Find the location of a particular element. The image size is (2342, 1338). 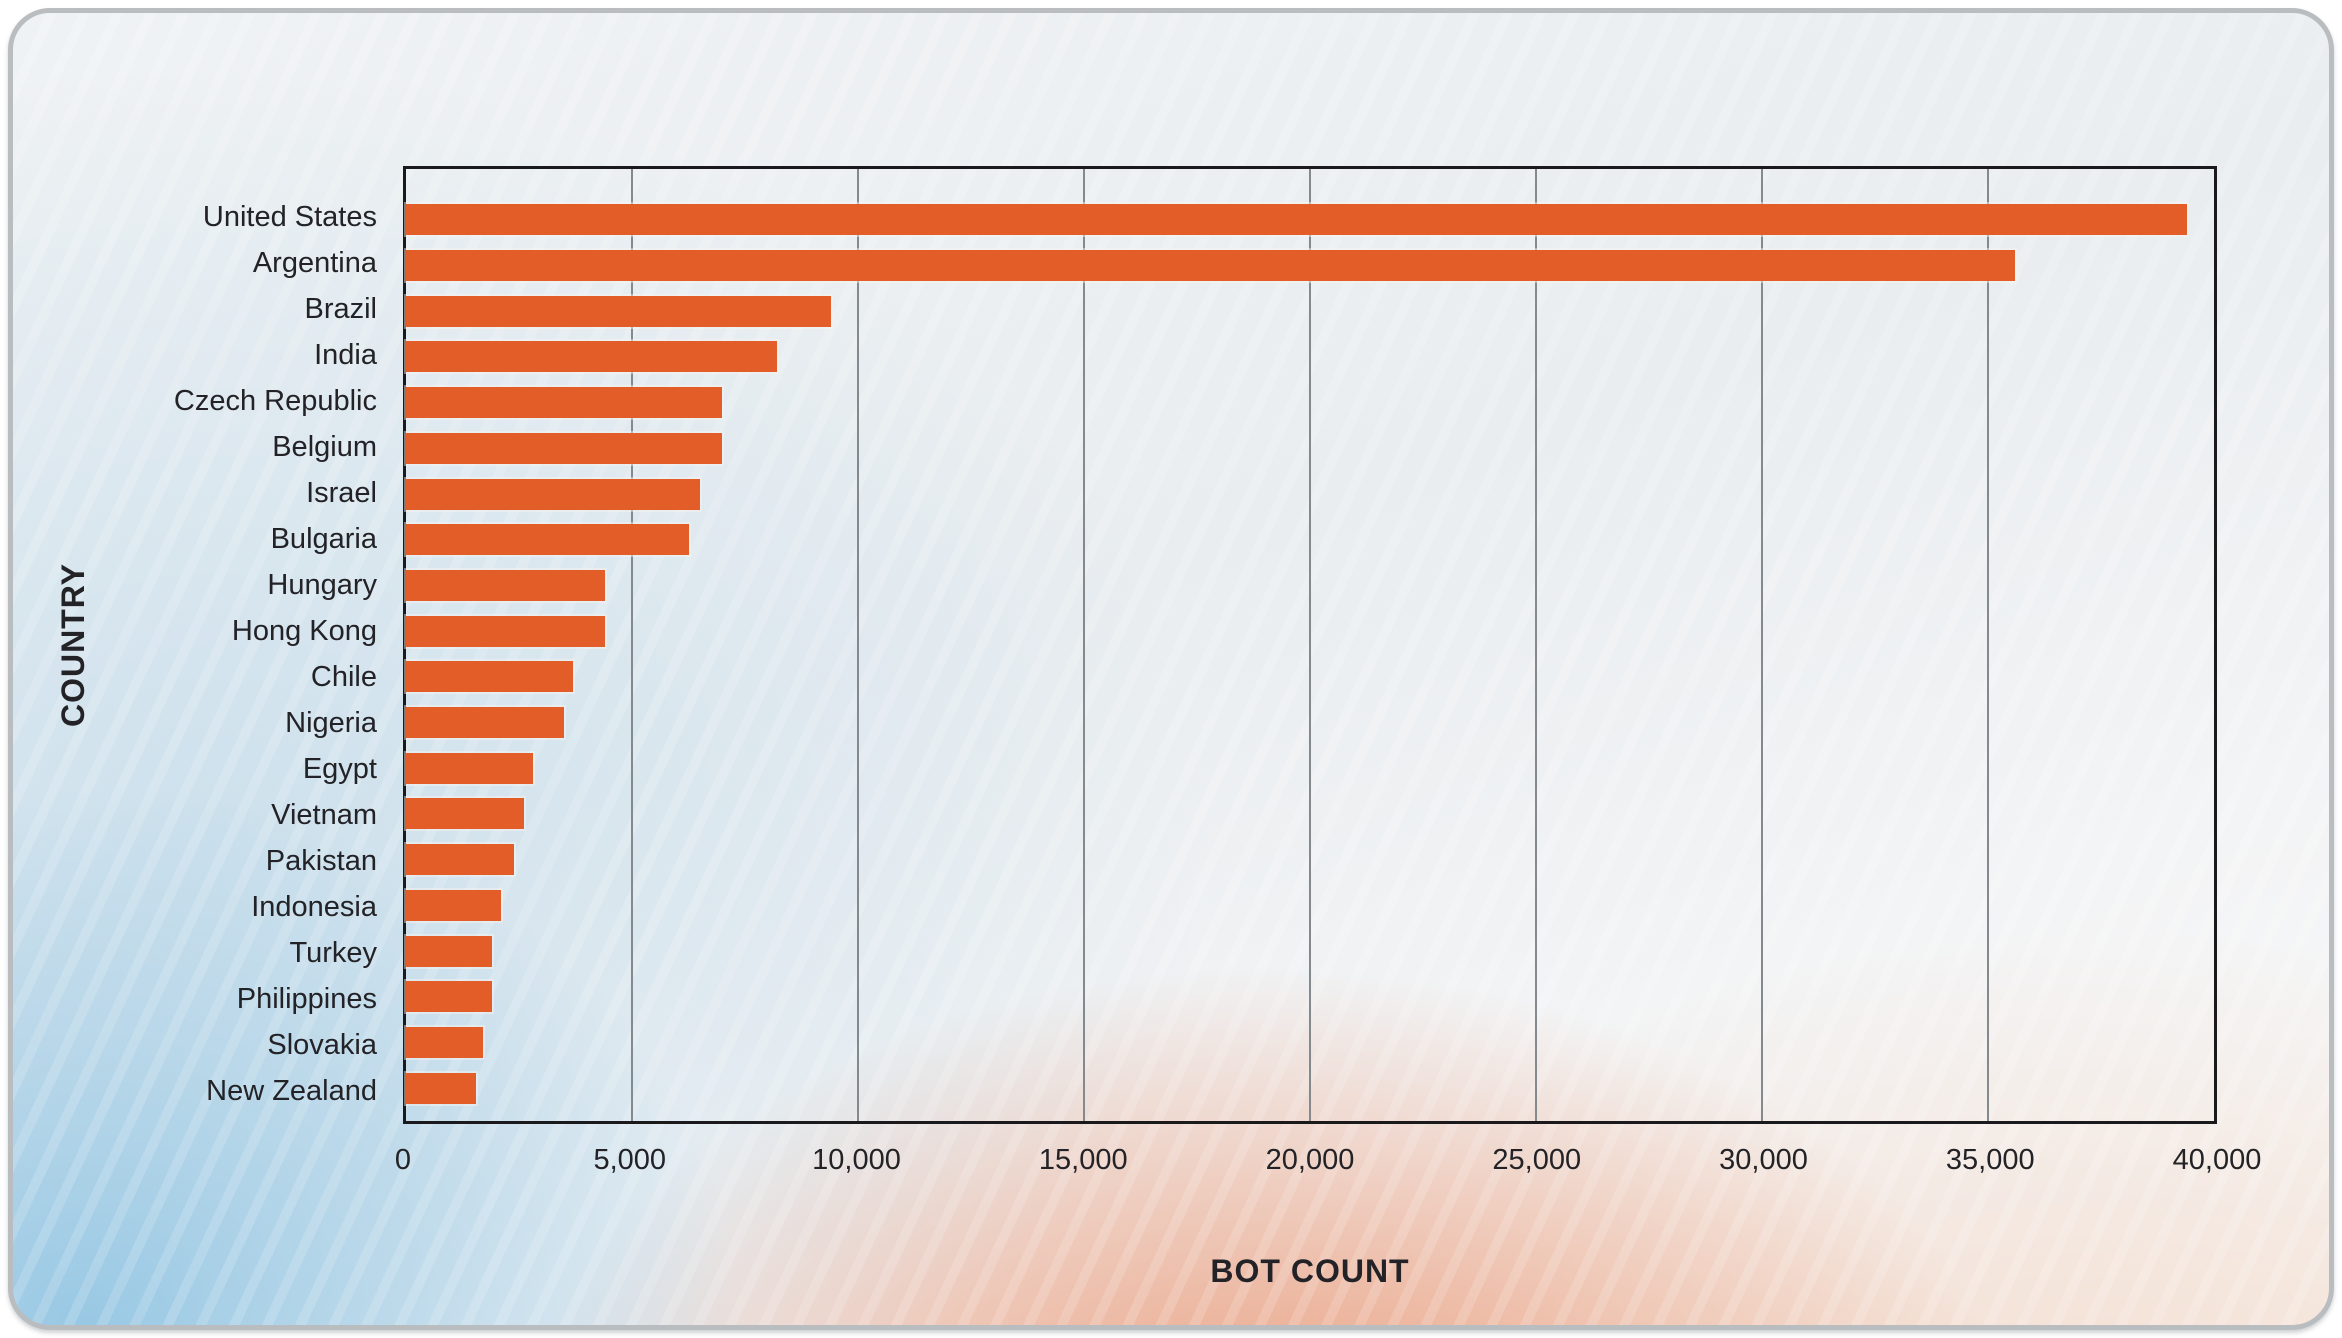

y-label-vietnam: Vietnam is located at coordinates (324, 814).